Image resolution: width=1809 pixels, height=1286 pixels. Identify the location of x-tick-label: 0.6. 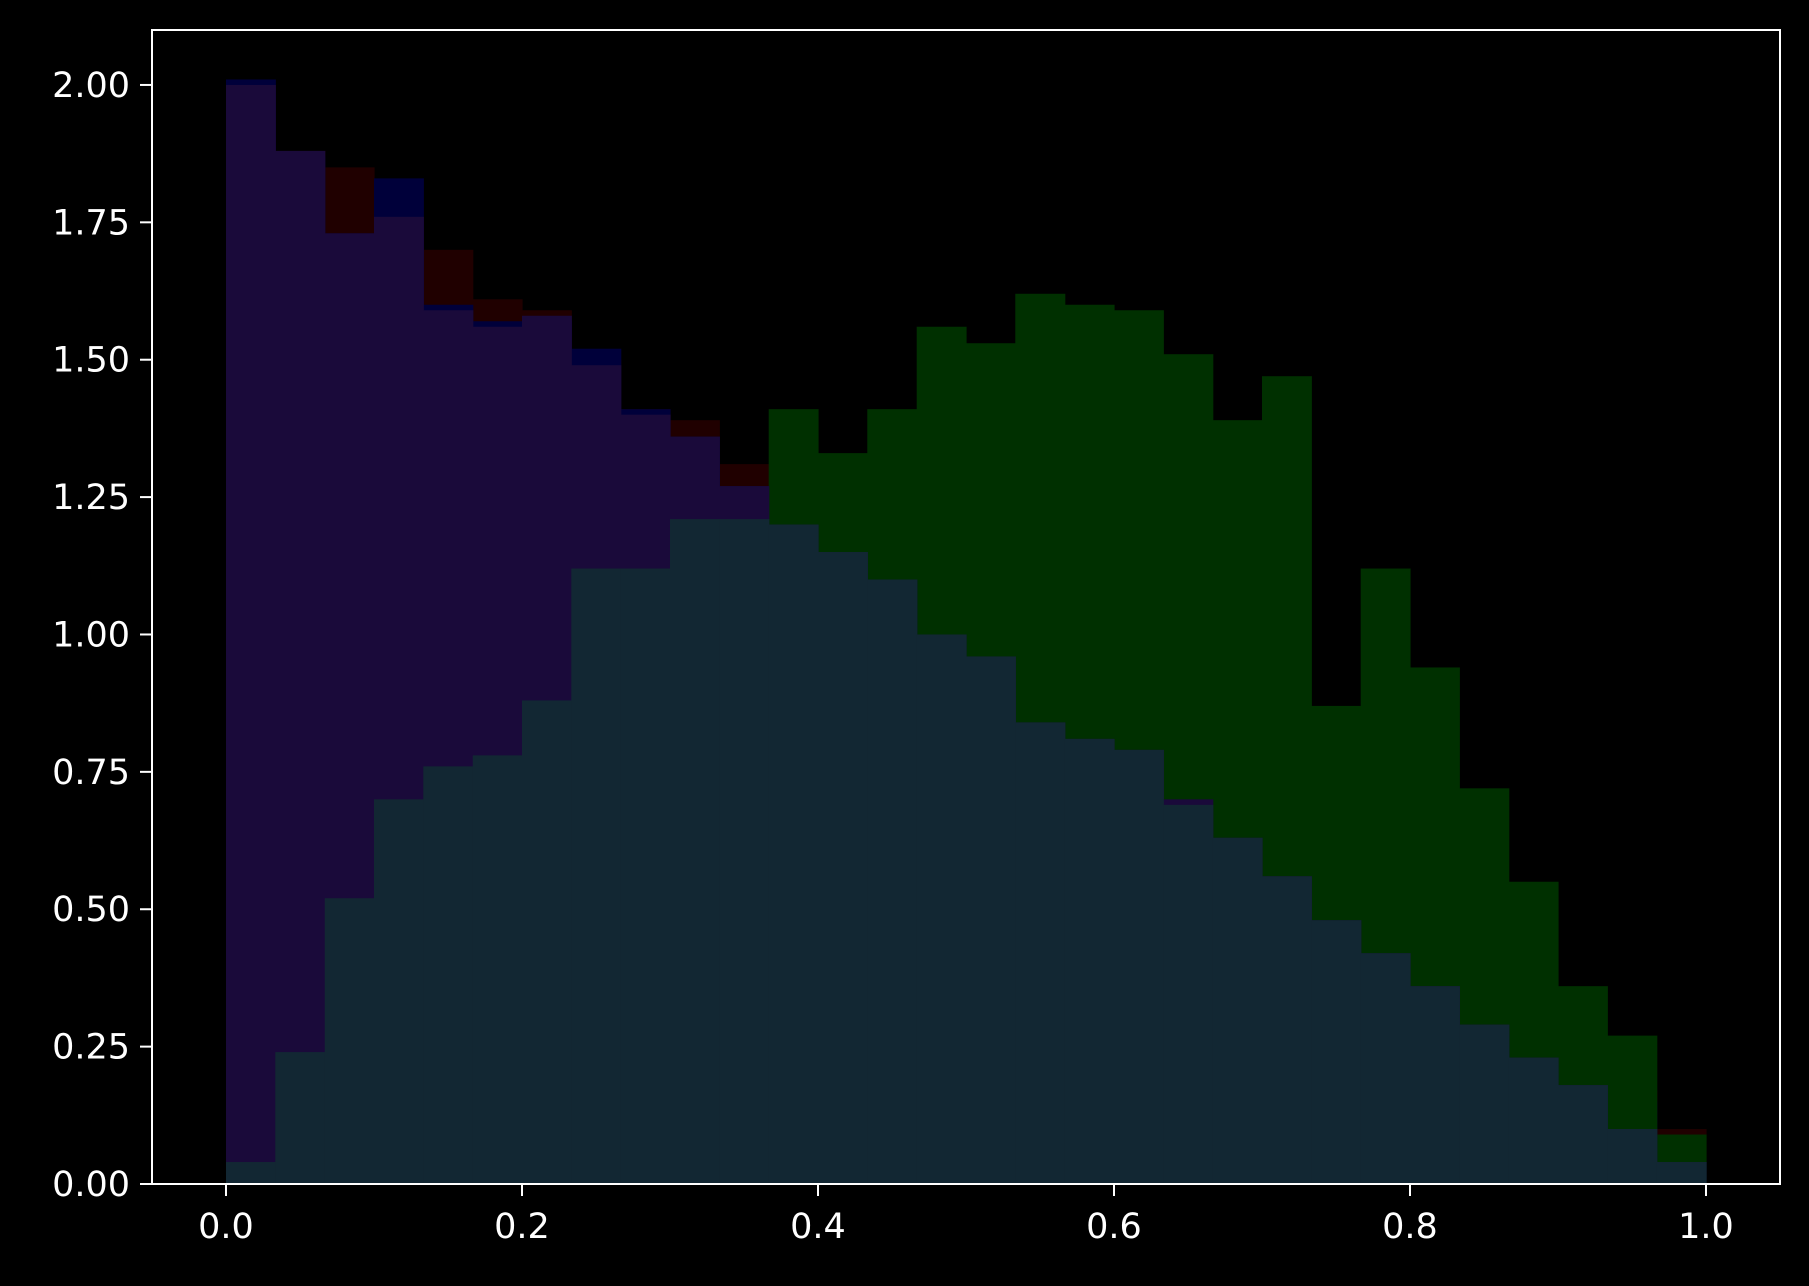
(1114, 1227).